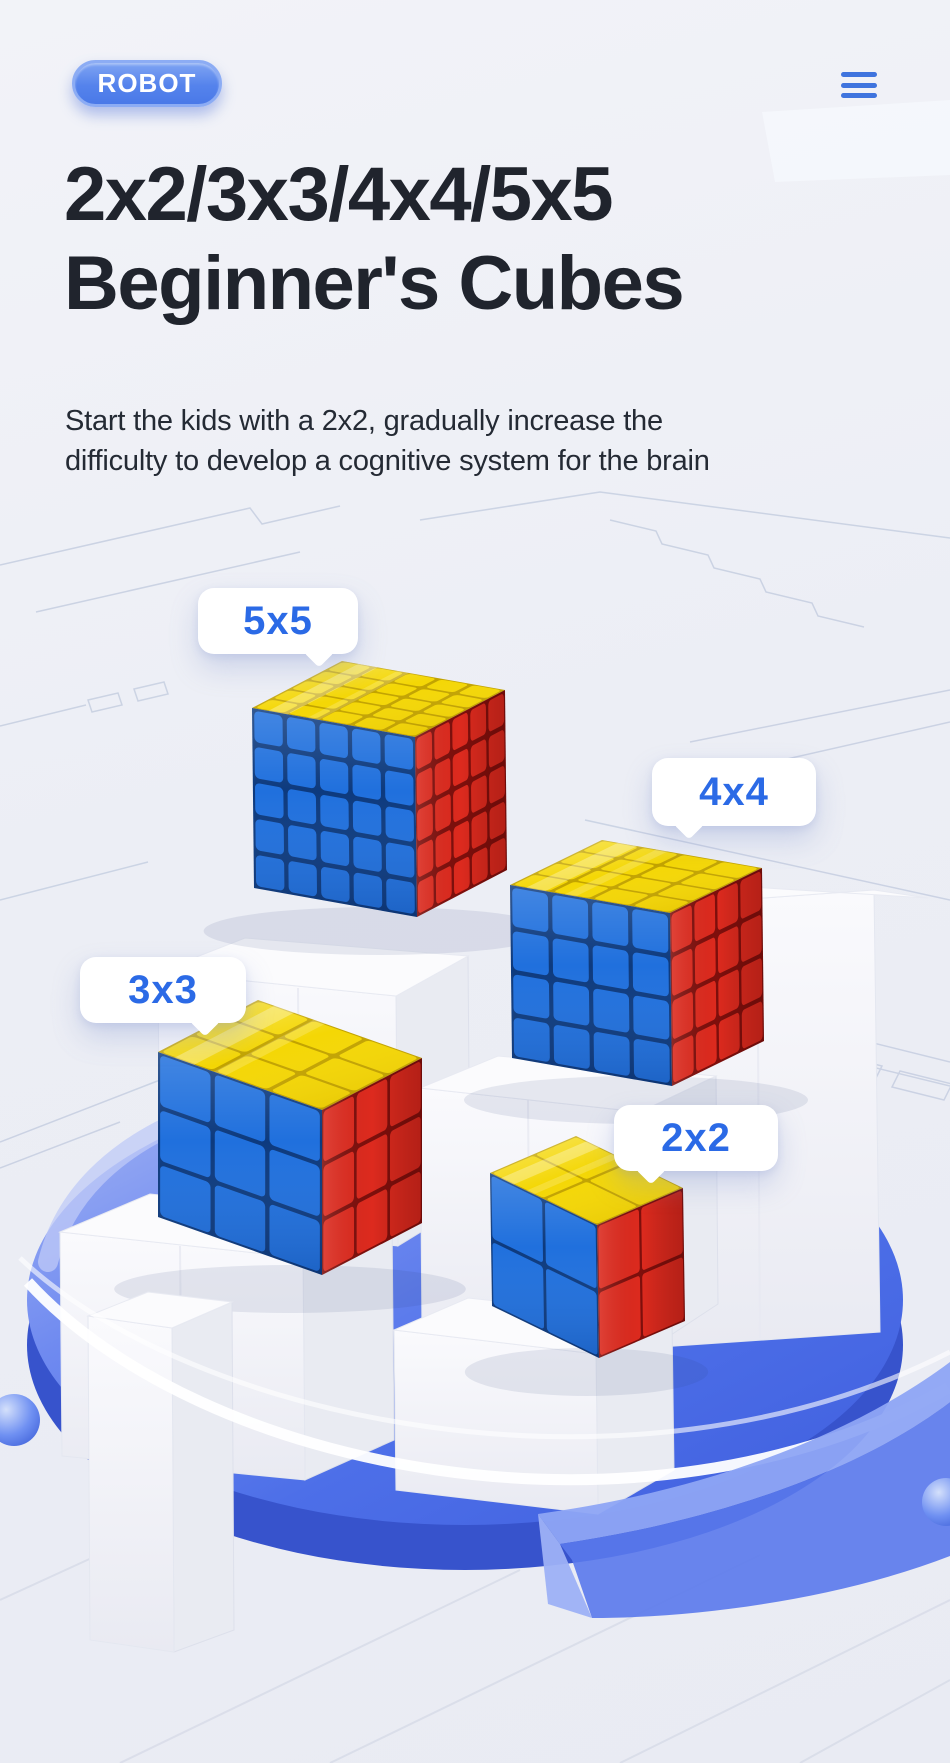 This screenshot has width=950, height=1763. I want to click on hamburger-menu-button, so click(860, 85).